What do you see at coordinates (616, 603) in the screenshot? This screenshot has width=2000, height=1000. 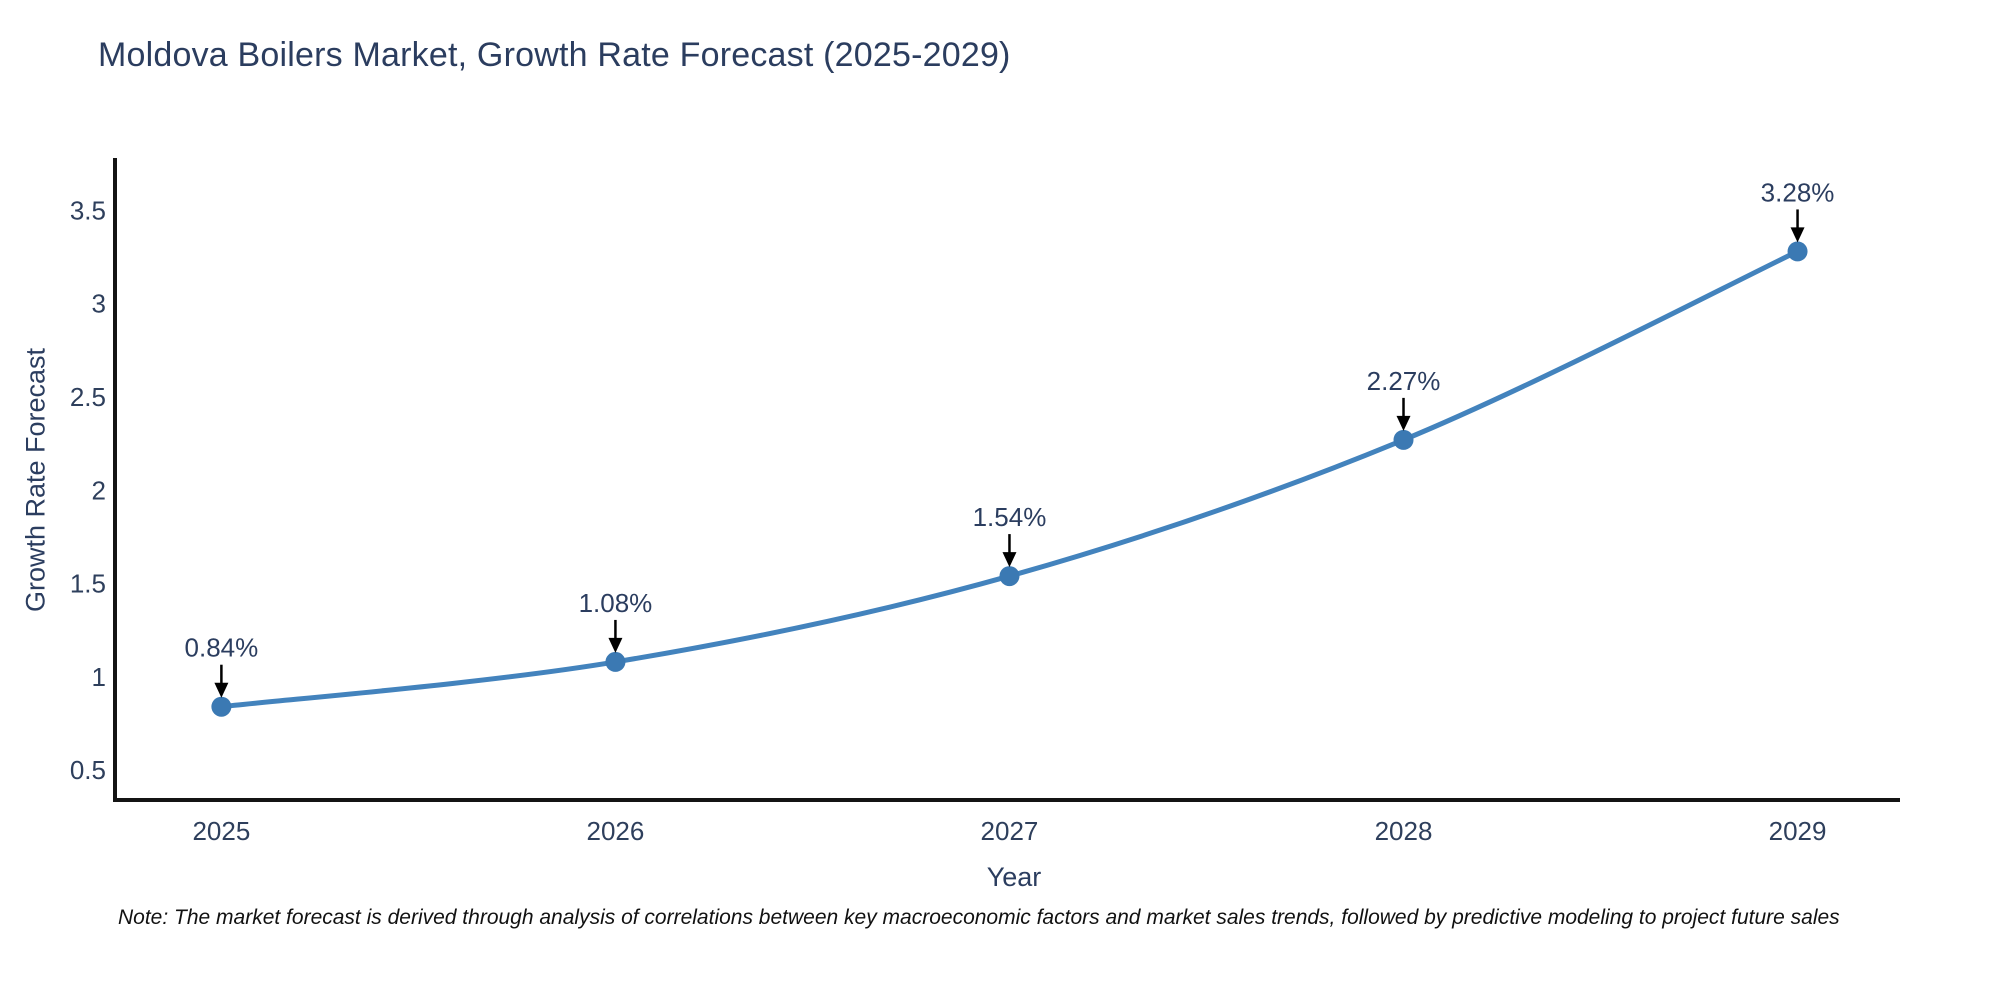 I see `point-annotation: 1.08%` at bounding box center [616, 603].